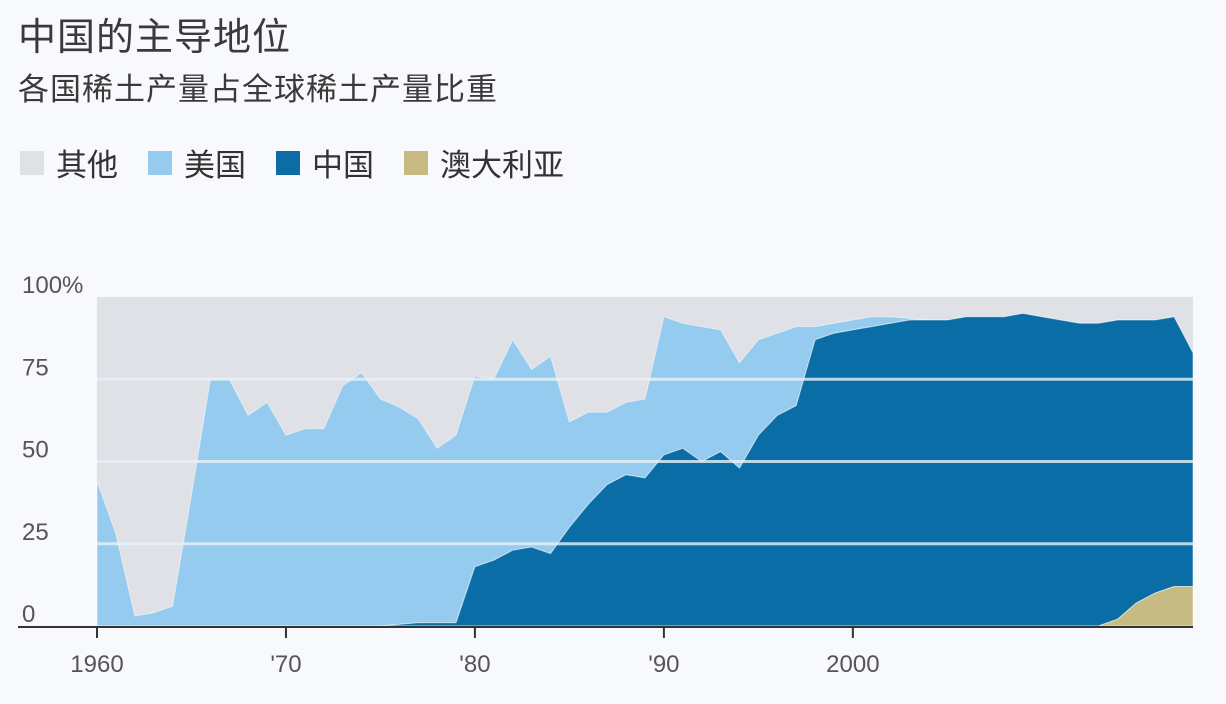  What do you see at coordinates (87, 166) in the screenshot?
I see `legend-label-other: 其他` at bounding box center [87, 166].